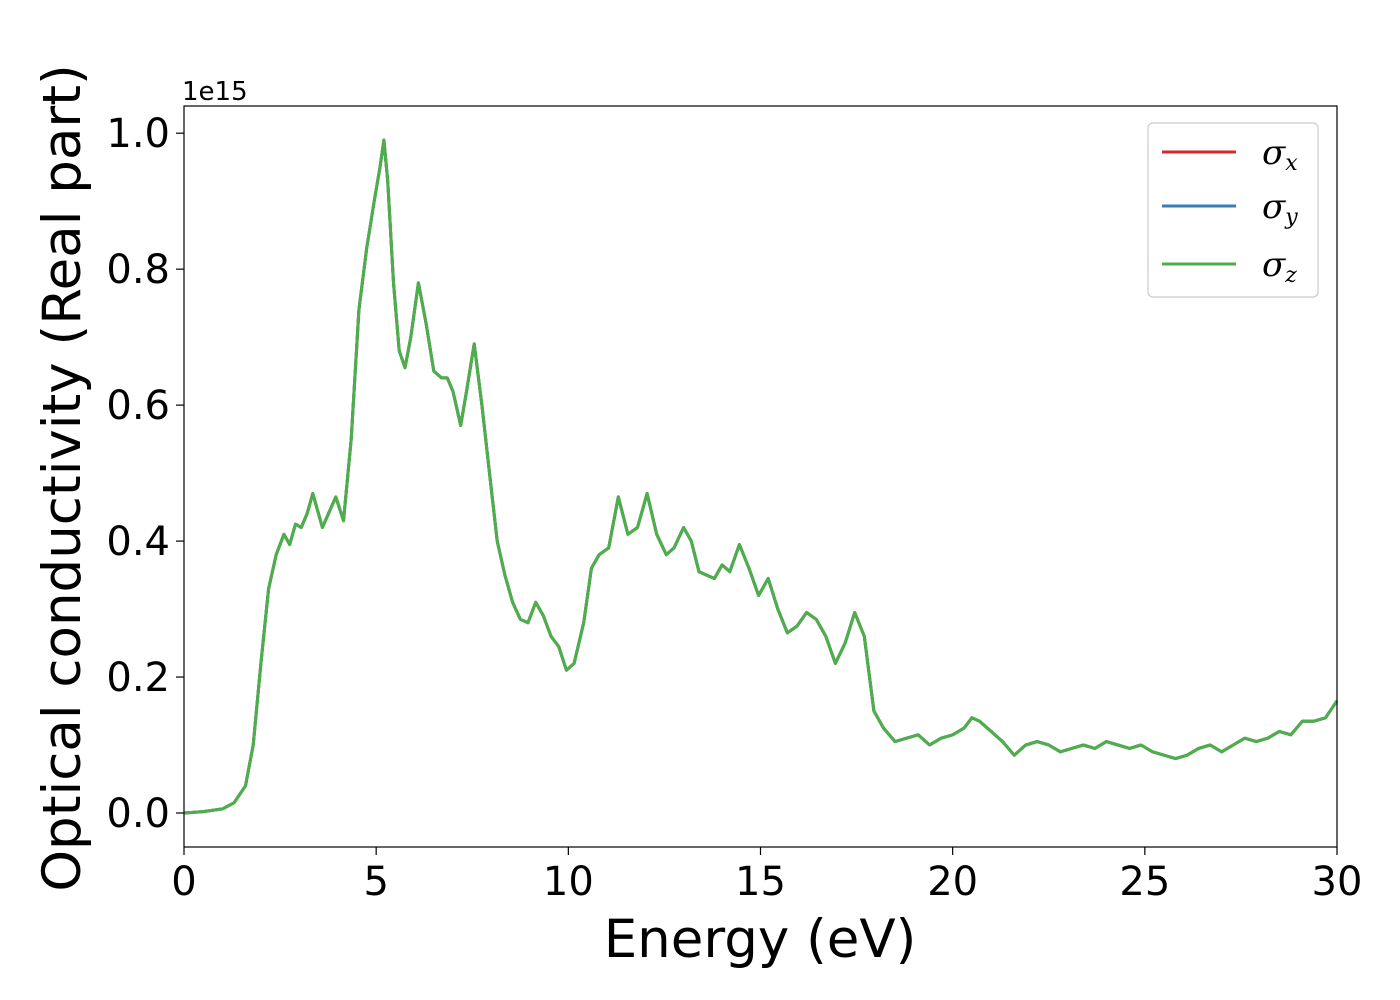 Image resolution: width=1400 pixels, height=1000 pixels. What do you see at coordinates (138, 814) in the screenshot?
I see `y-tick-label: 0.0` at bounding box center [138, 814].